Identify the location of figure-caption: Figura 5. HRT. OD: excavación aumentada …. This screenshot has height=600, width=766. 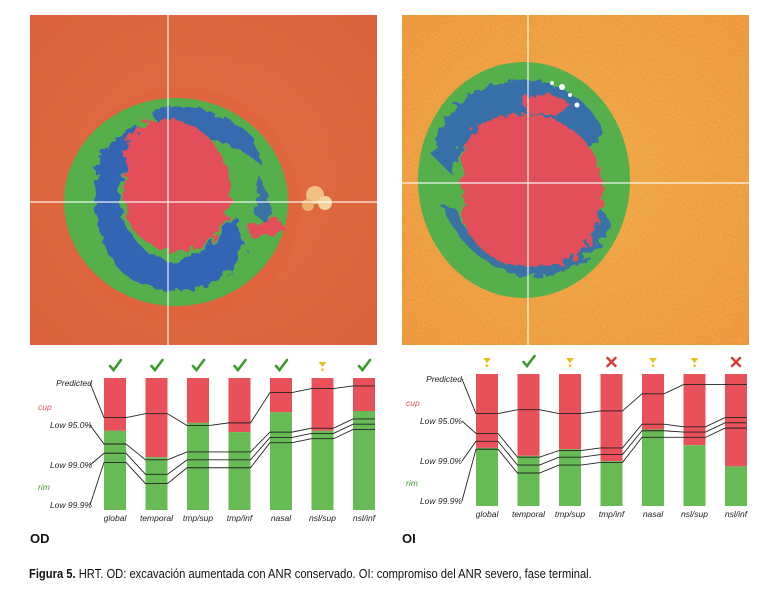
(310, 573).